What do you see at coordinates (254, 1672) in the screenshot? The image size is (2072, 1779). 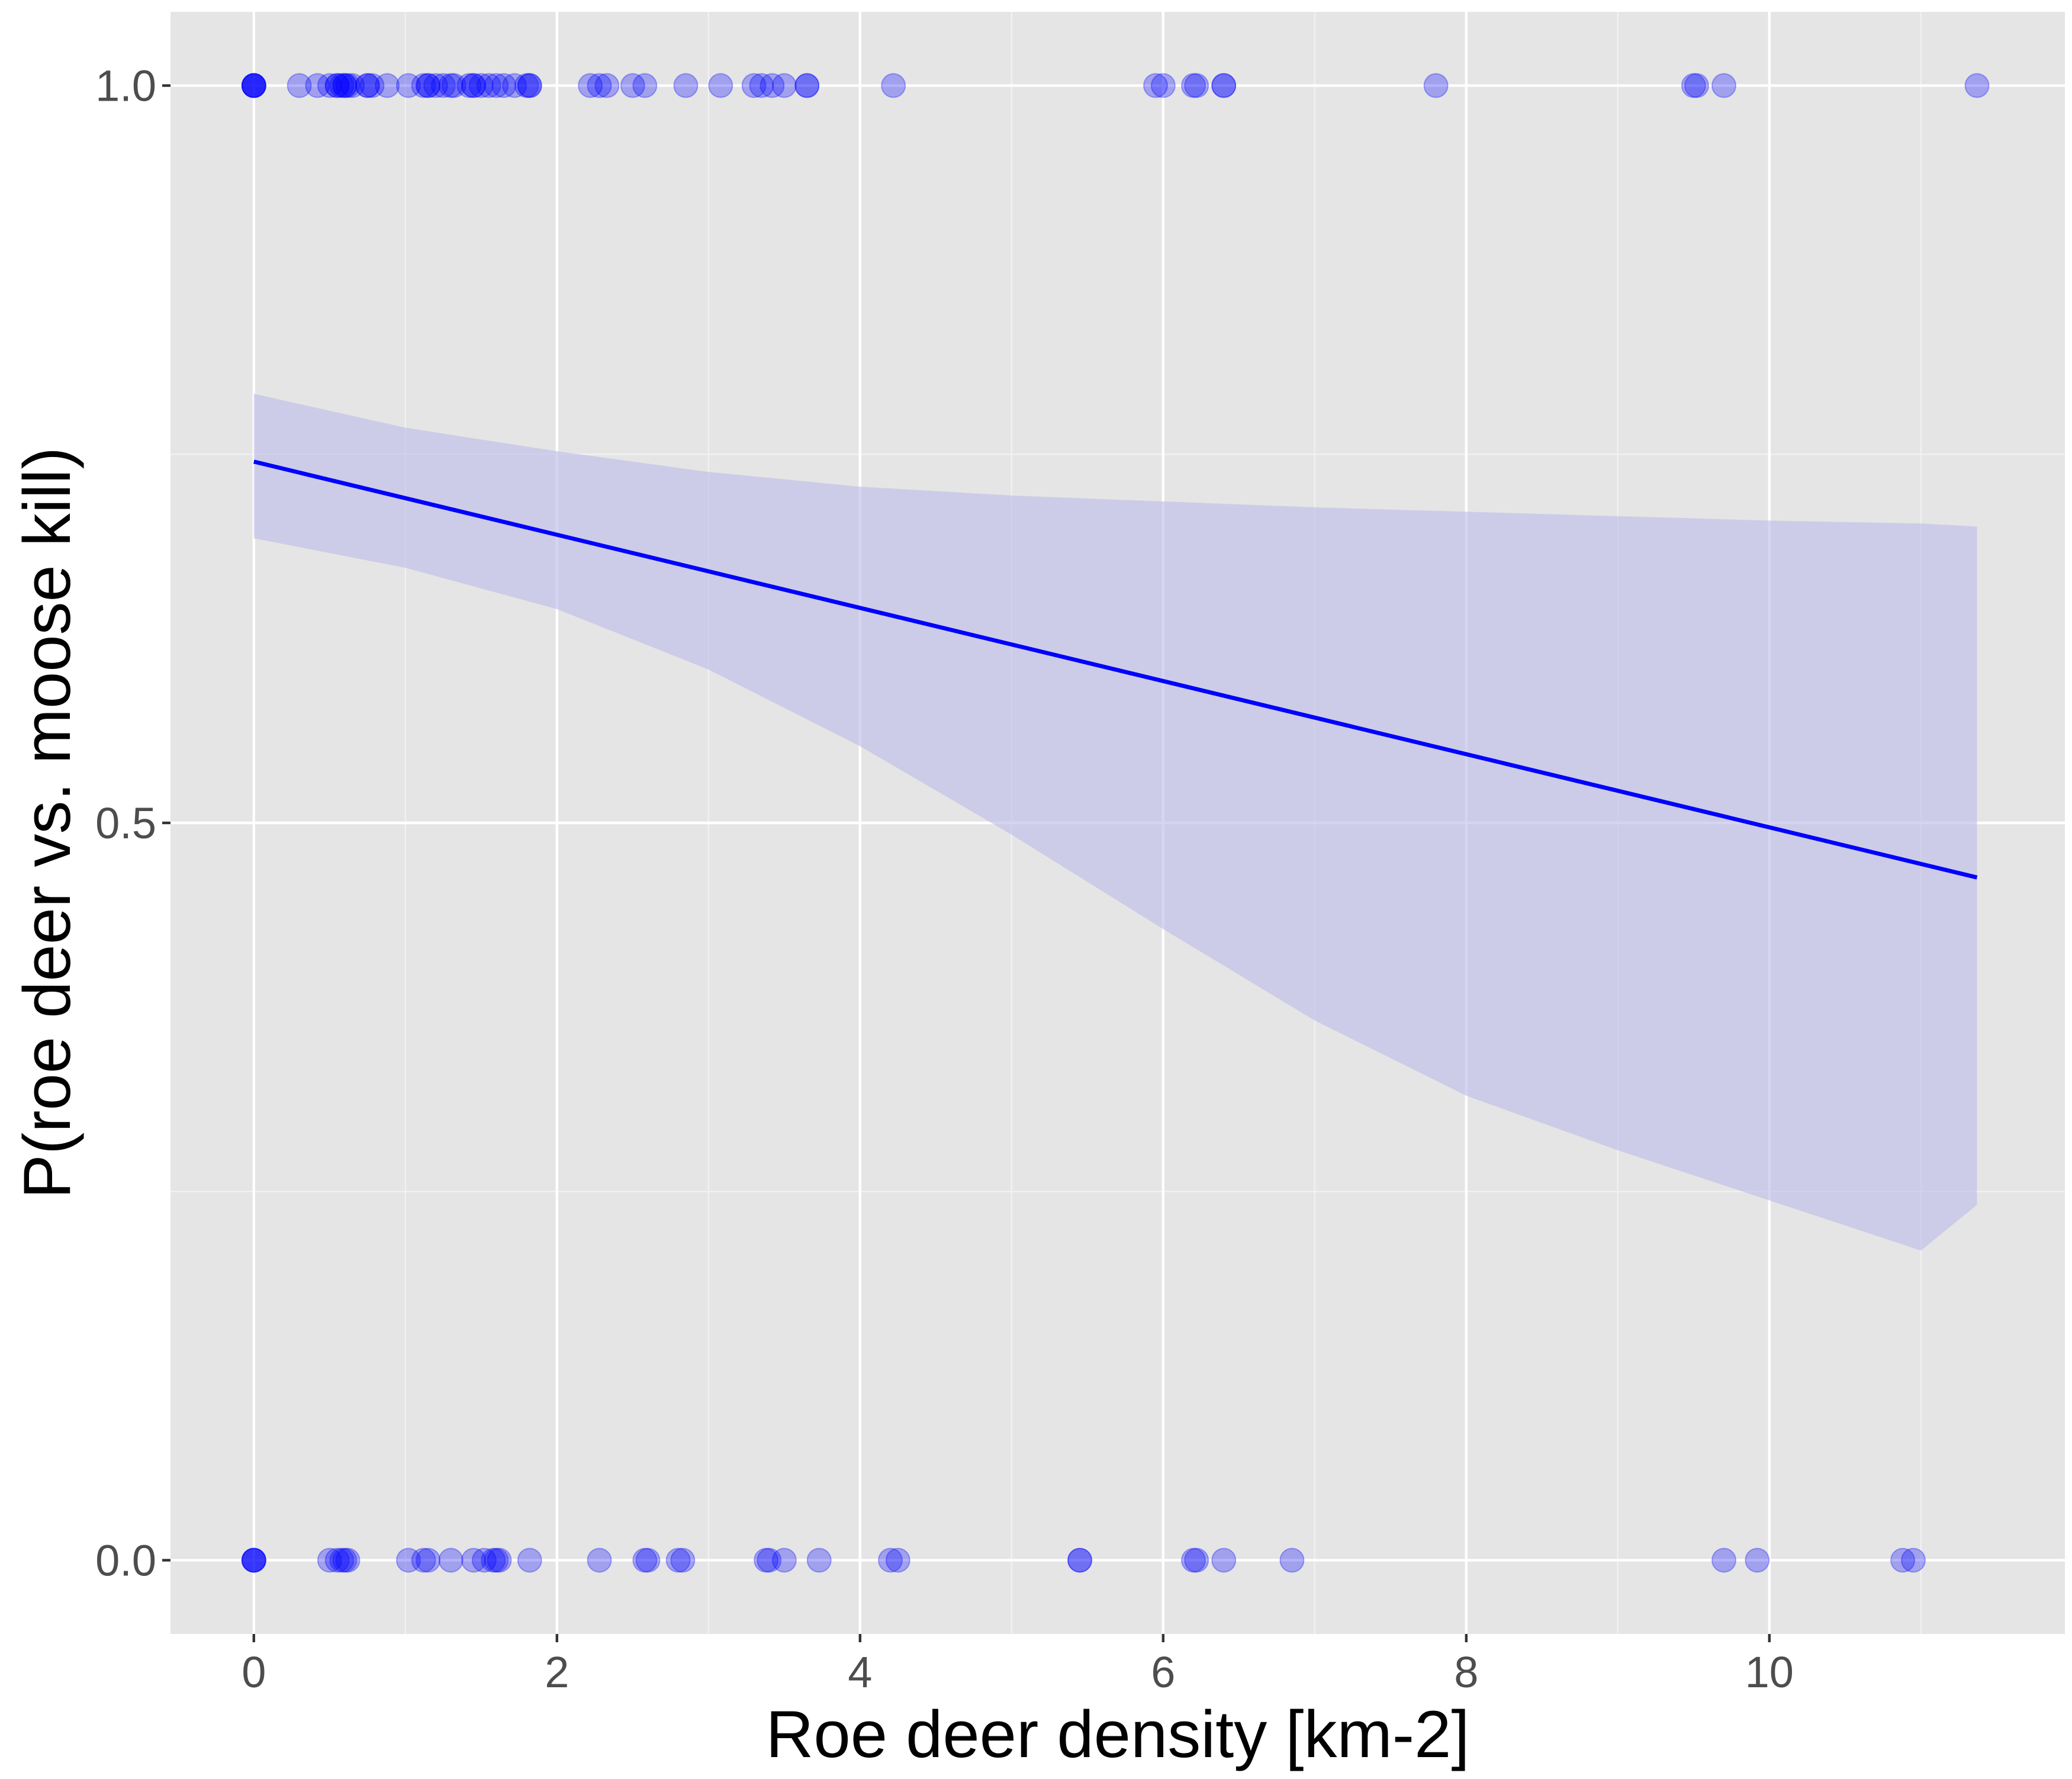 I see `x-tick-label: 0` at bounding box center [254, 1672].